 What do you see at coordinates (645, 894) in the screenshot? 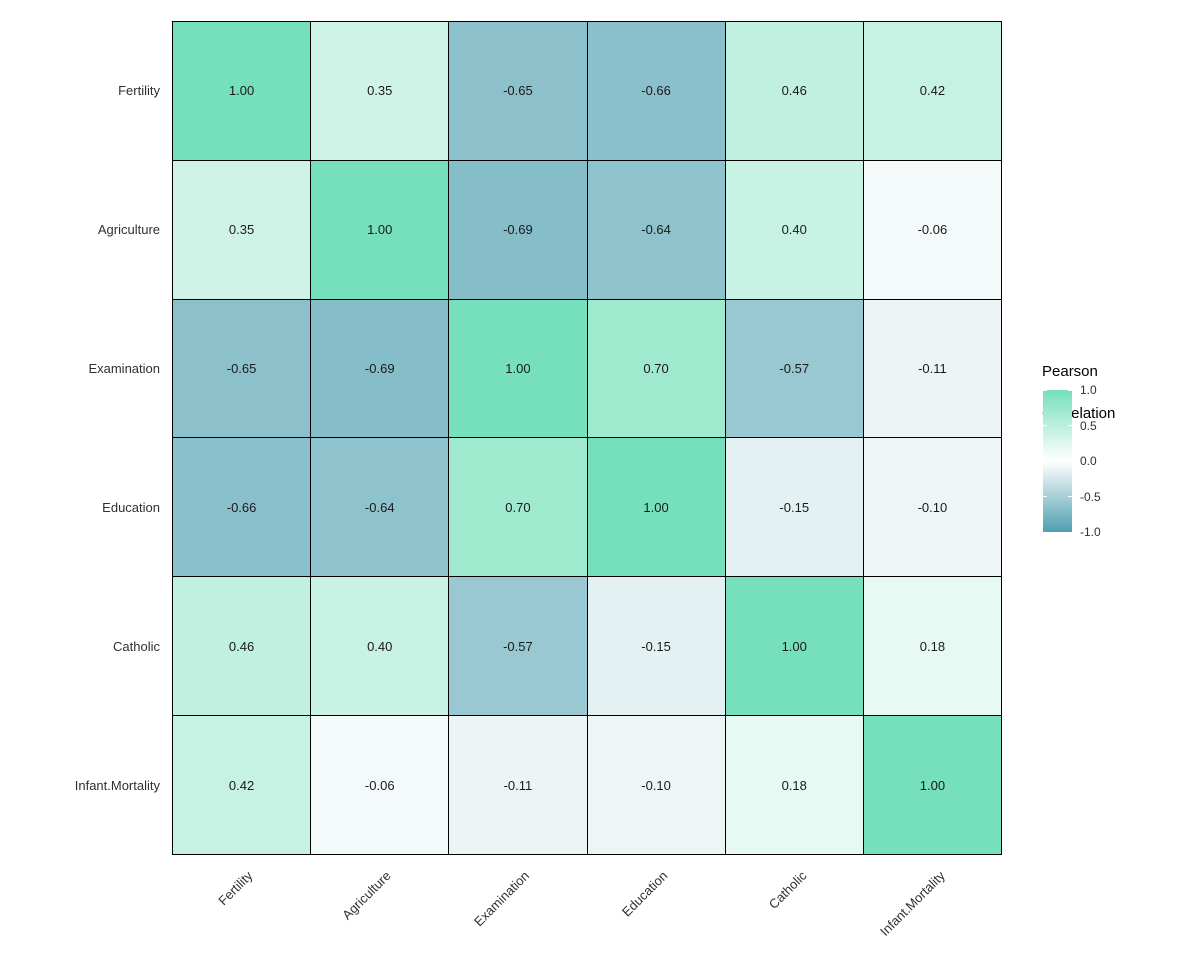
I see `x-axis-label: Education` at bounding box center [645, 894].